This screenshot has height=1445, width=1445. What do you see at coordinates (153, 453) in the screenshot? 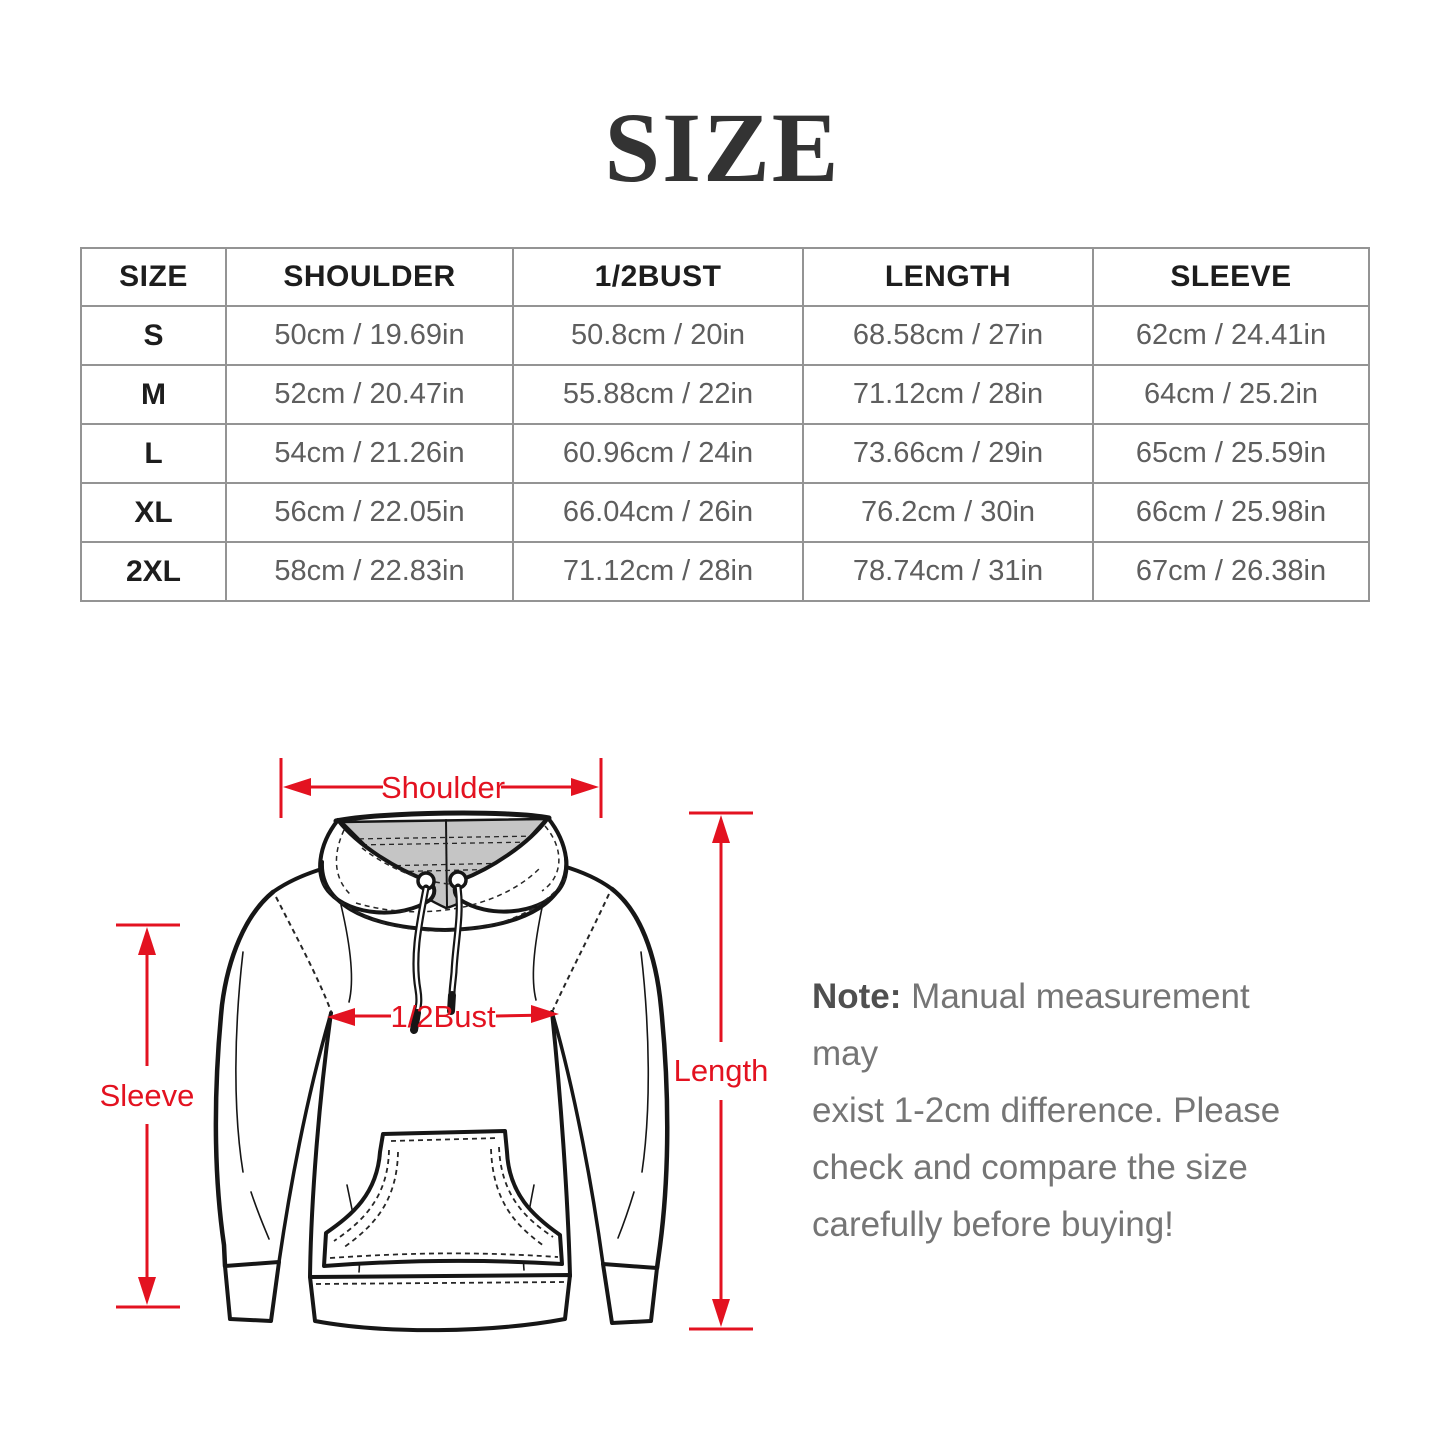
I see `cell: L` at bounding box center [153, 453].